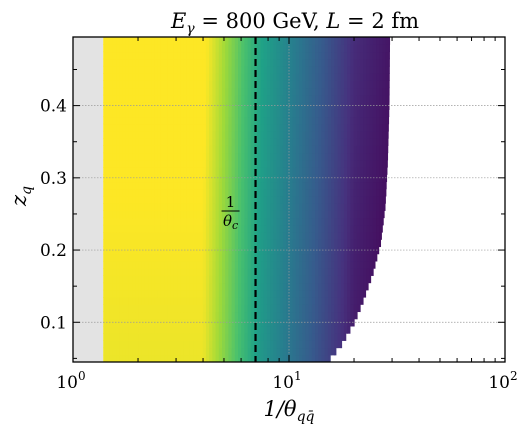 The image size is (531, 434). I want to click on excluded-region, so click(88, 199).